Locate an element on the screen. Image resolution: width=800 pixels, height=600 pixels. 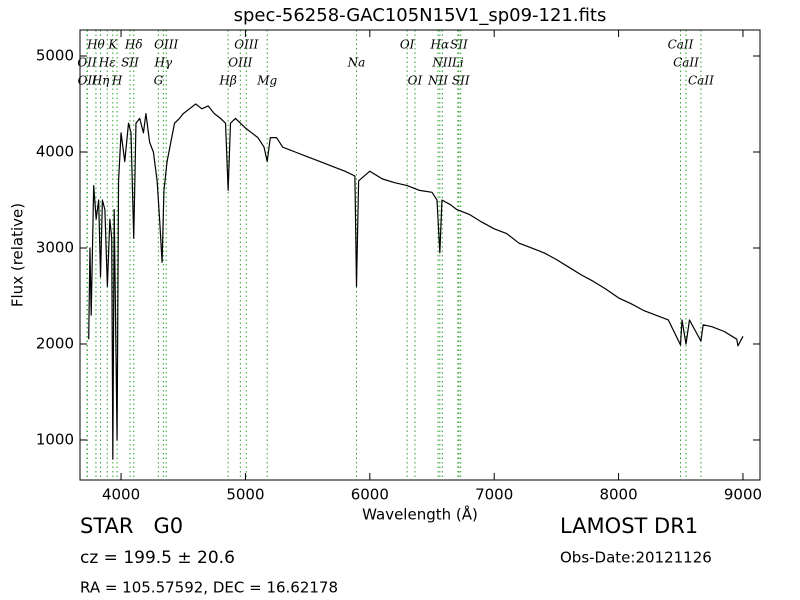
y-tick-label: 2000 is located at coordinates (55, 343).